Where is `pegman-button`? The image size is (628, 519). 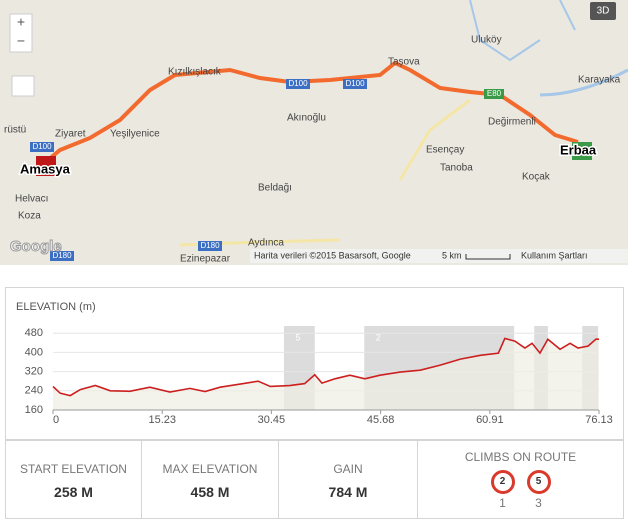 pegman-button is located at coordinates (23, 86).